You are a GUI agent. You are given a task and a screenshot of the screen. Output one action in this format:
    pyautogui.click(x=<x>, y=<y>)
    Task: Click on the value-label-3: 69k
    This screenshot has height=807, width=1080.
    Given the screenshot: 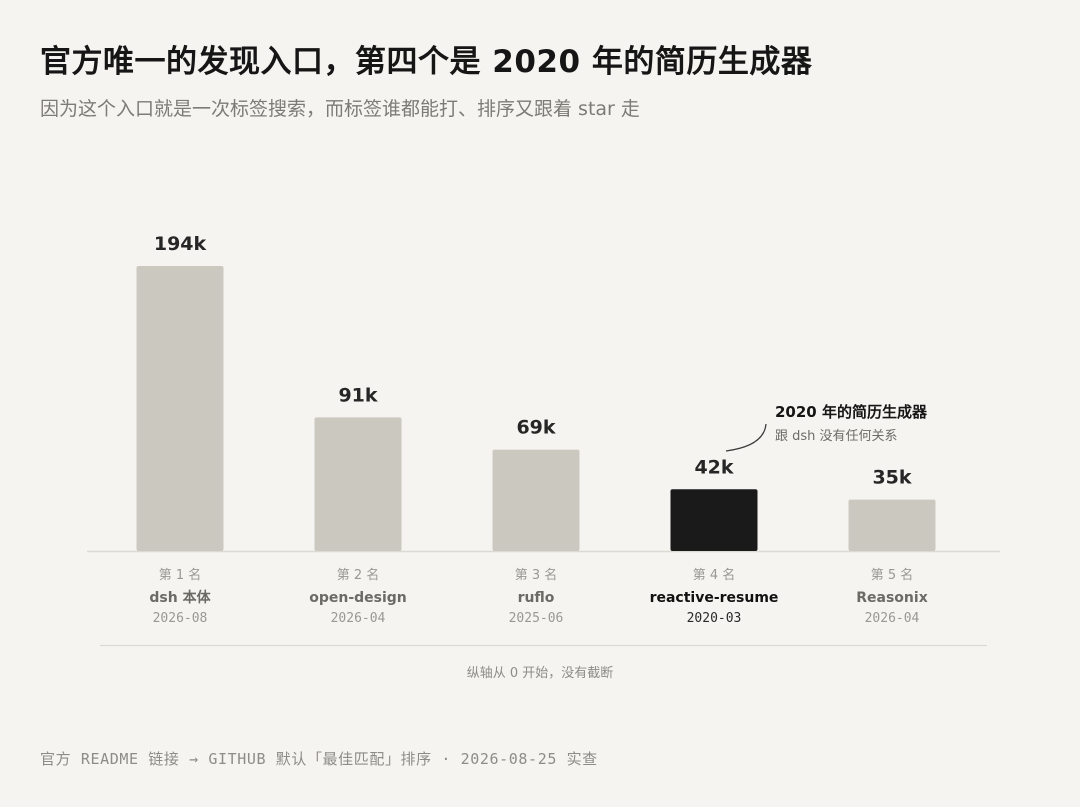 What is the action you would take?
    pyautogui.click(x=535, y=428)
    